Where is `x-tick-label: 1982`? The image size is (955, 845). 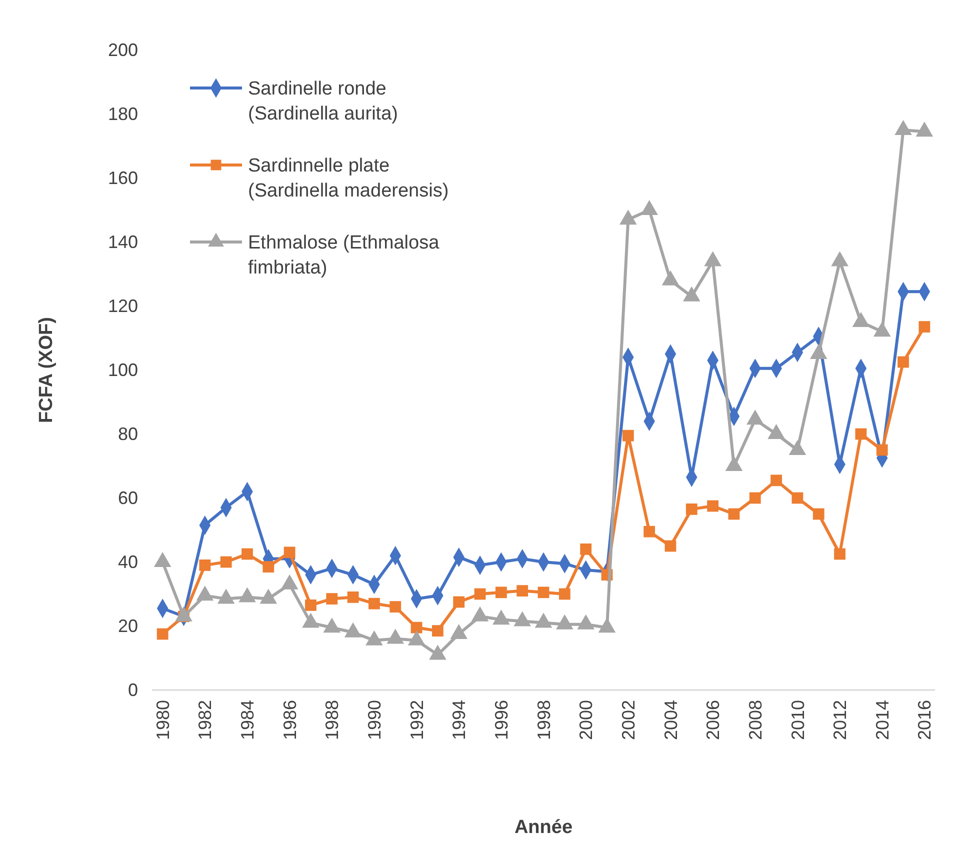
x-tick-label: 1982 is located at coordinates (205, 720).